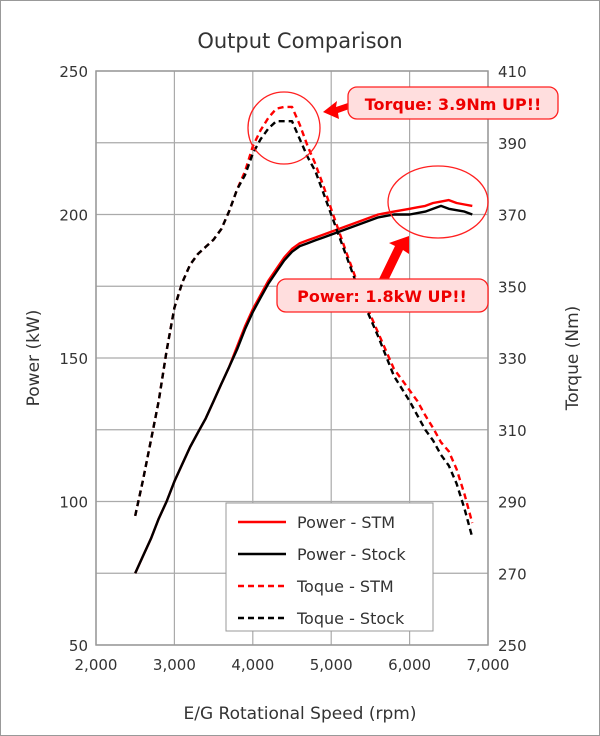 The height and width of the screenshot is (736, 600). Describe the element at coordinates (284, 128) in the screenshot. I see `torque-highlight-circle` at that location.